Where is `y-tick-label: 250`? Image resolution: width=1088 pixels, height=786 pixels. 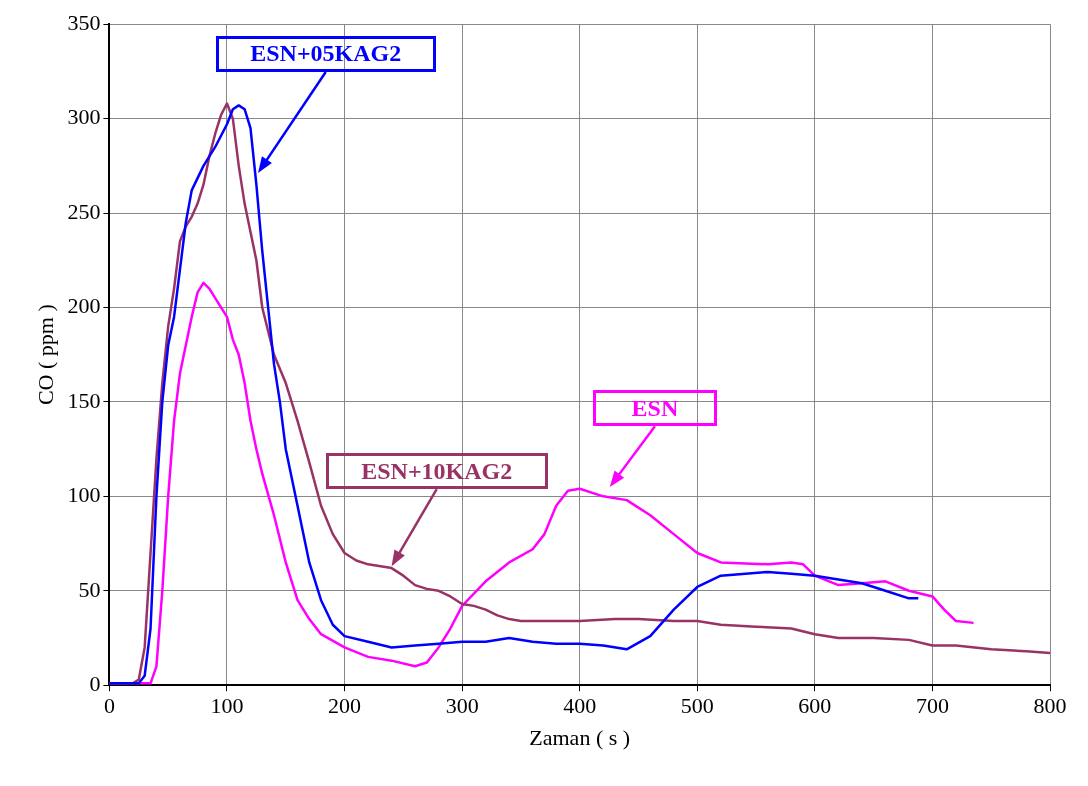
y-tick-label: 250 is located at coordinates (84, 211).